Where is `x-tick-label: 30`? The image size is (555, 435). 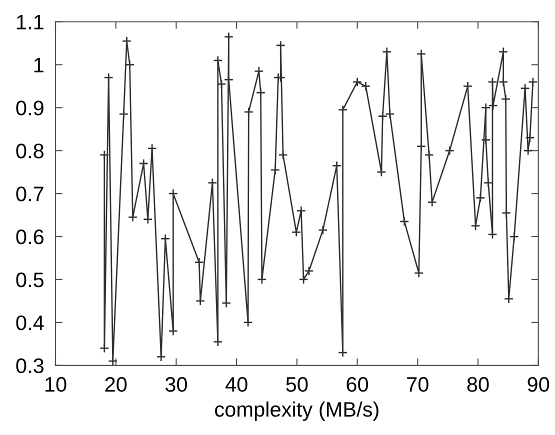 x-tick-label: 30 is located at coordinates (176, 384).